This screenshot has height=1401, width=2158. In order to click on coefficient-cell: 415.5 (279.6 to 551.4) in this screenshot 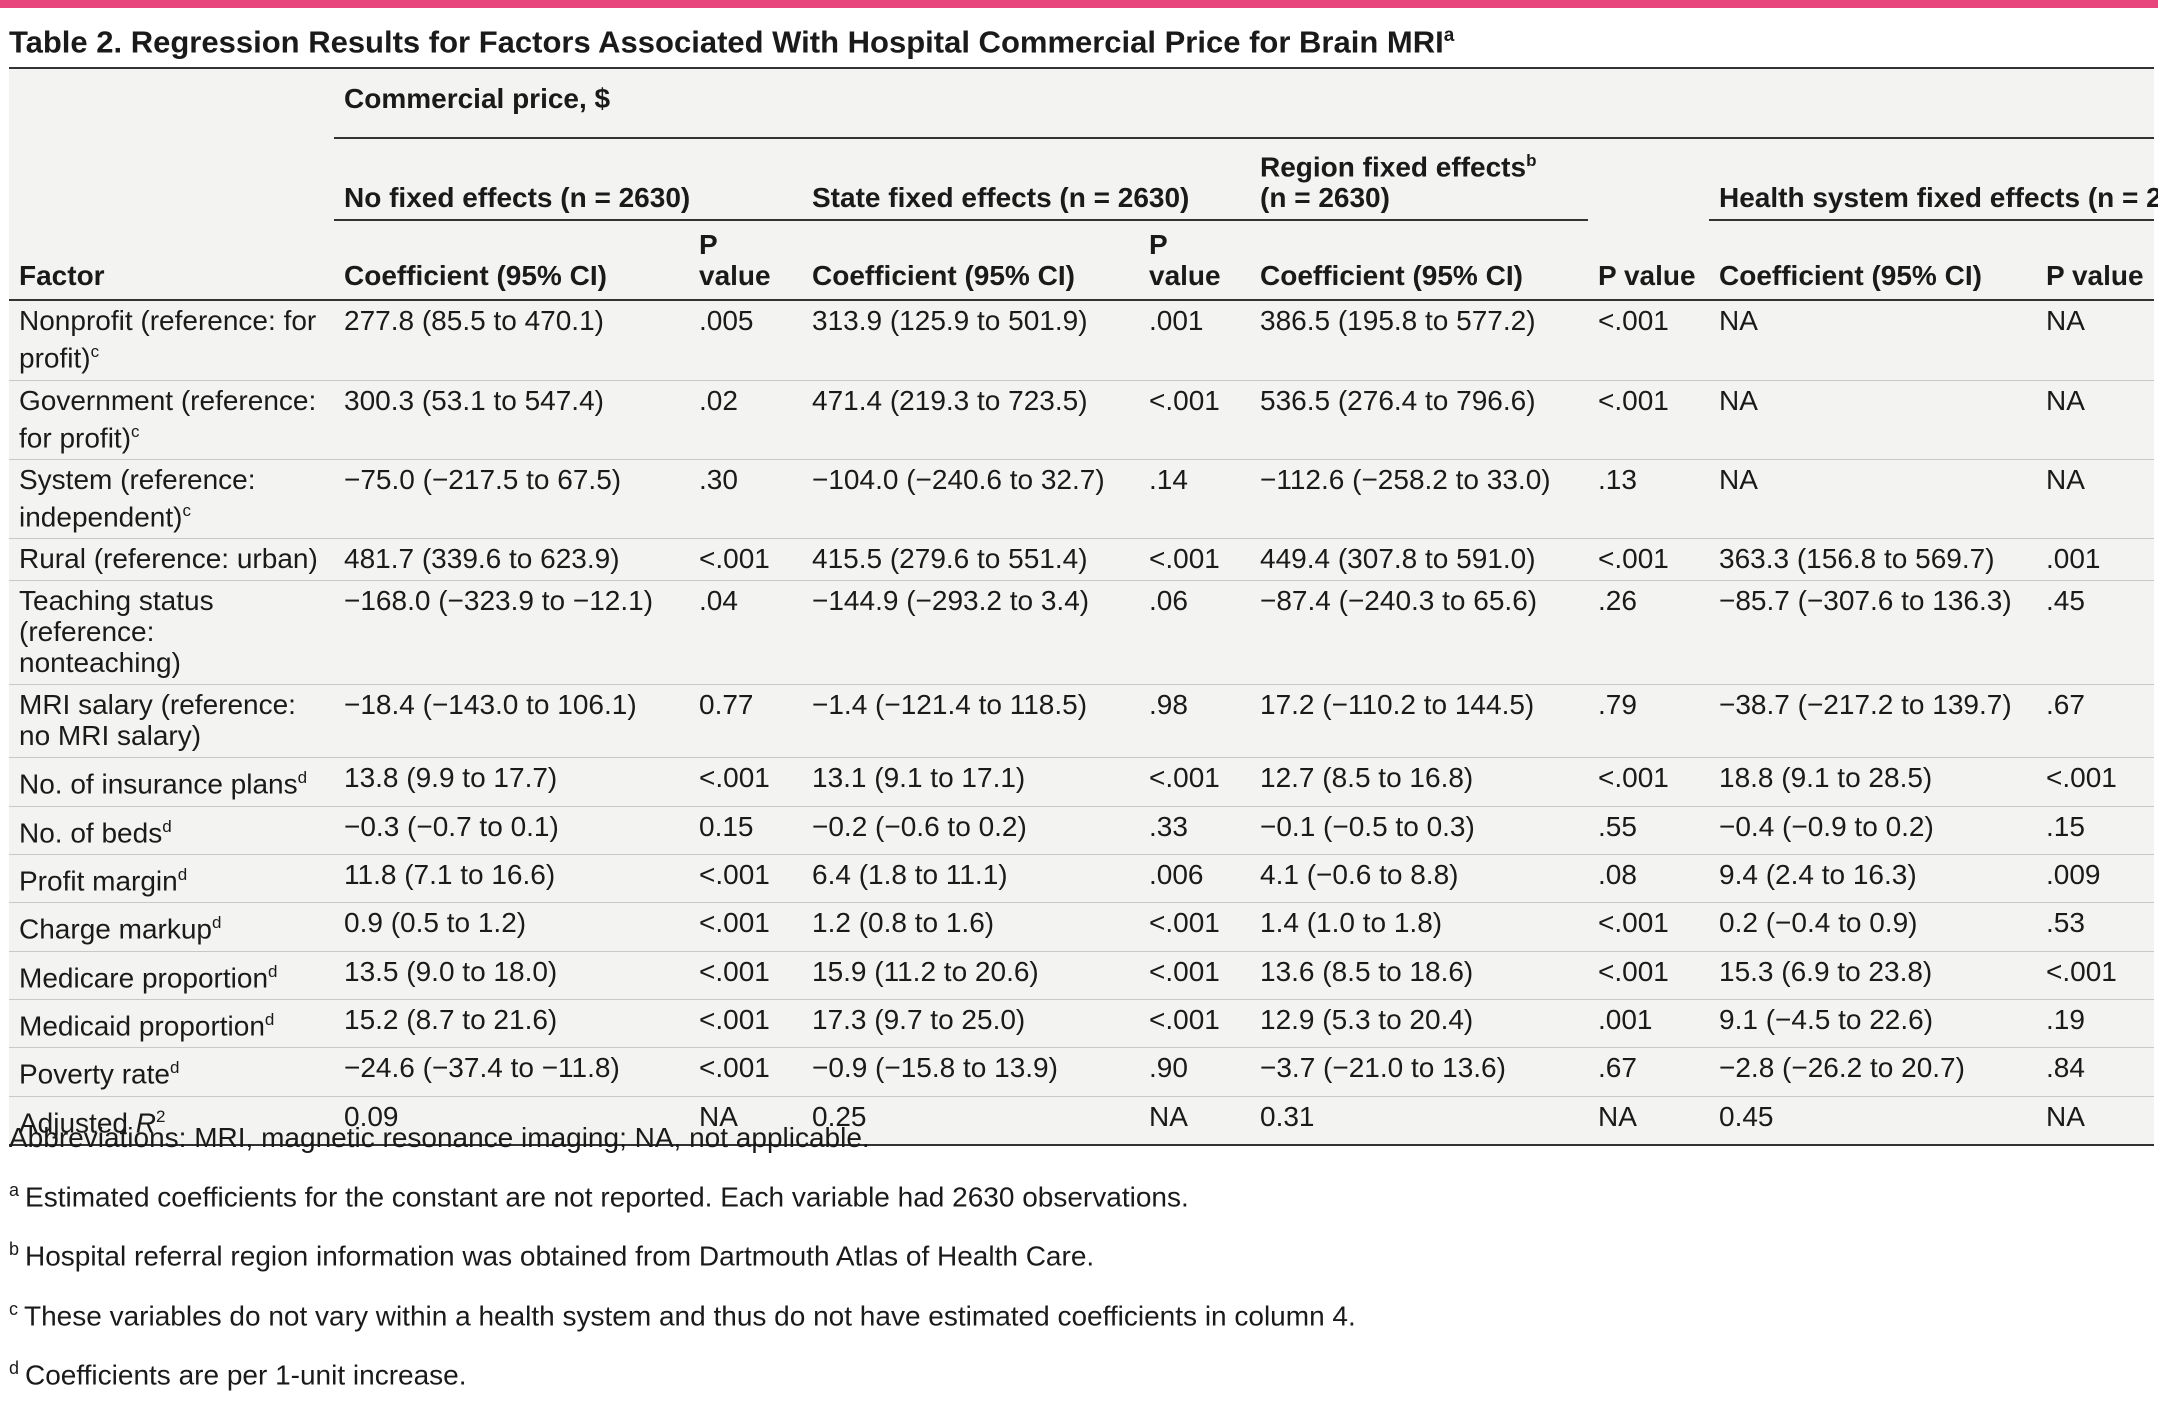, I will do `click(950, 559)`.